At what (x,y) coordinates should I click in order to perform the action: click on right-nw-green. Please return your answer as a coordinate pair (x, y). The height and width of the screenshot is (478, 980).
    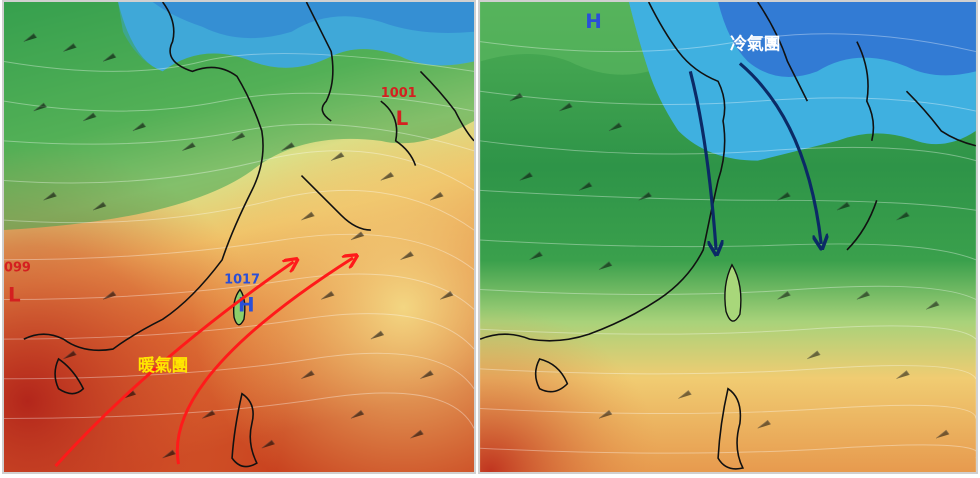
    Looking at the image, I should click on (564, 38).